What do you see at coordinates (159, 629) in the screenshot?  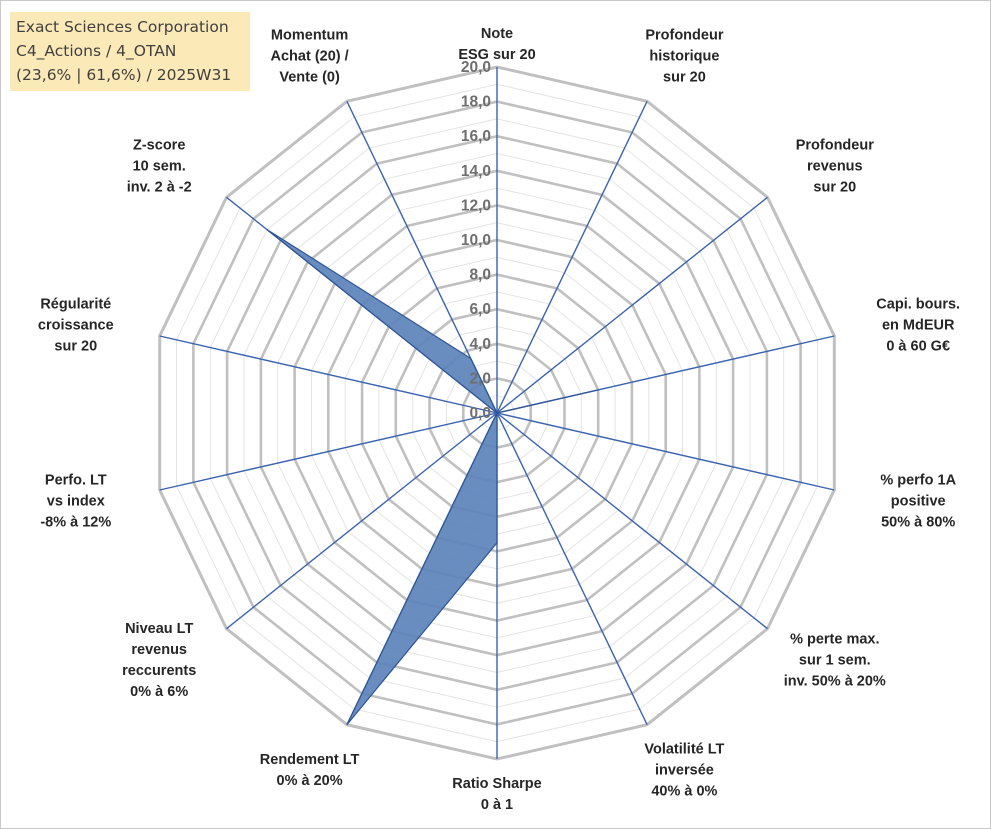 I see `category-label-line: Niveau LT` at bounding box center [159, 629].